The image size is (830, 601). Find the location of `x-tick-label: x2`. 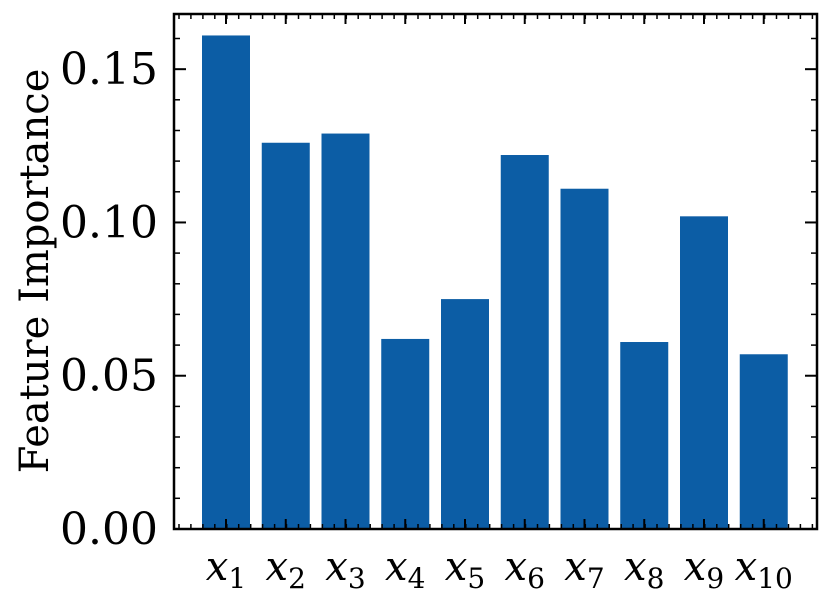

x-tick-label: x2 is located at coordinates (286, 569).